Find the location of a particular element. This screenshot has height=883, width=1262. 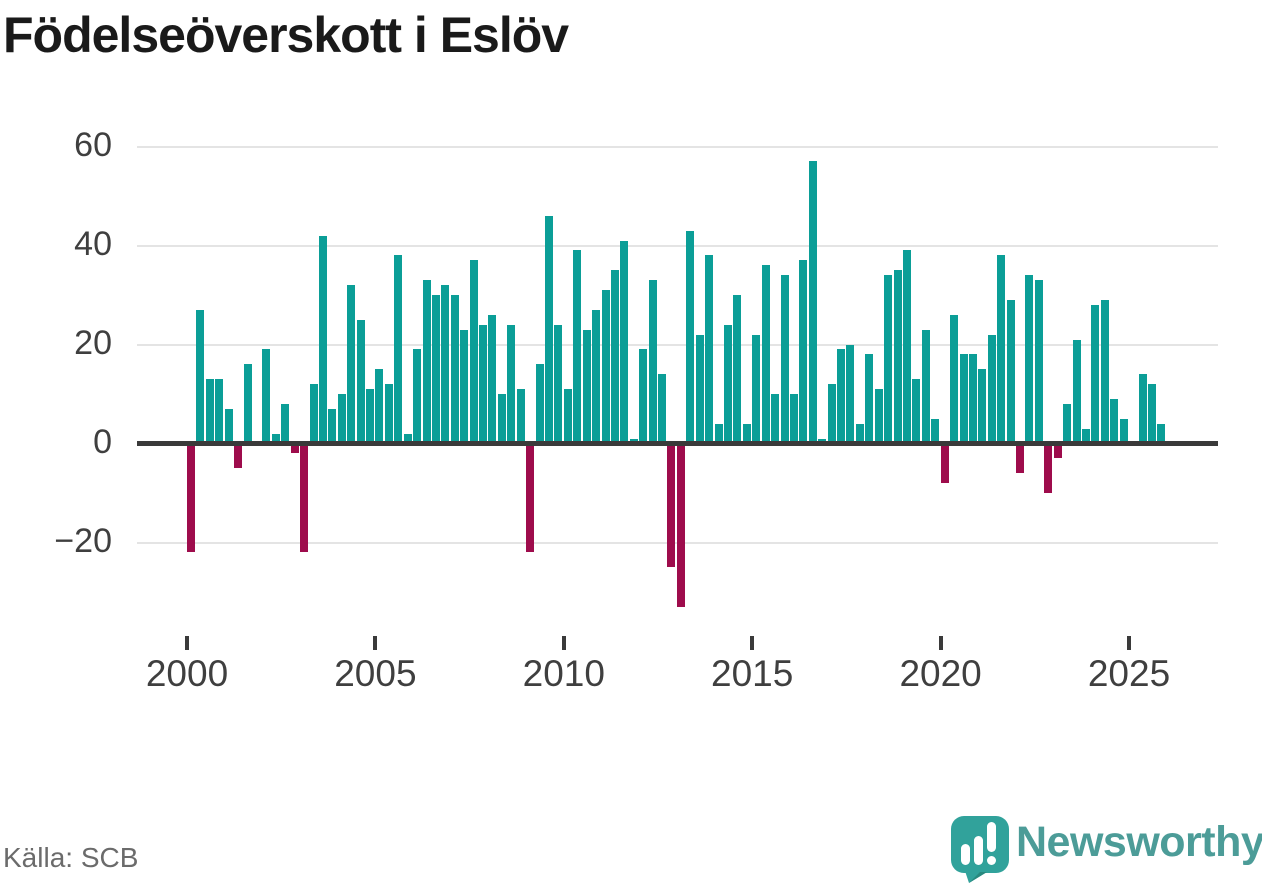

newsworthy-wordmark: Newsworthy is located at coordinates (1139, 842).